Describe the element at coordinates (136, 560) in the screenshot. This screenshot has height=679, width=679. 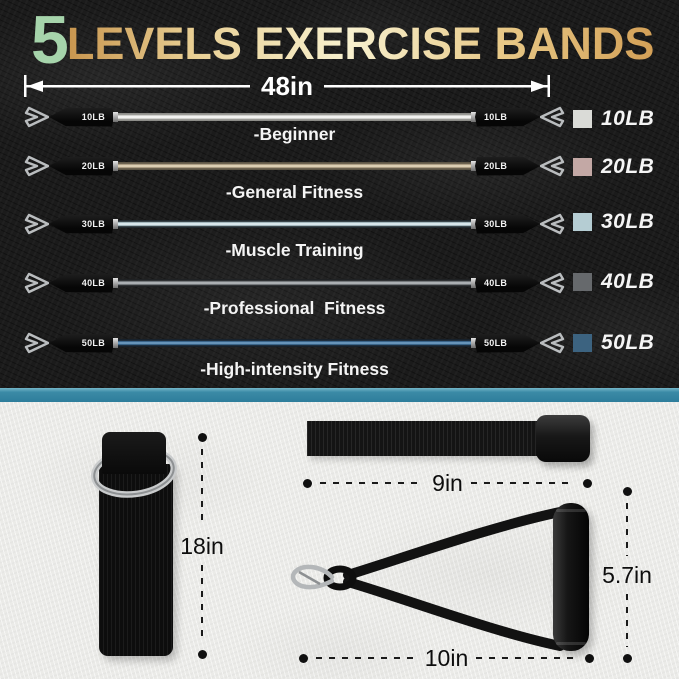
I see `ankle-strap-image` at that location.